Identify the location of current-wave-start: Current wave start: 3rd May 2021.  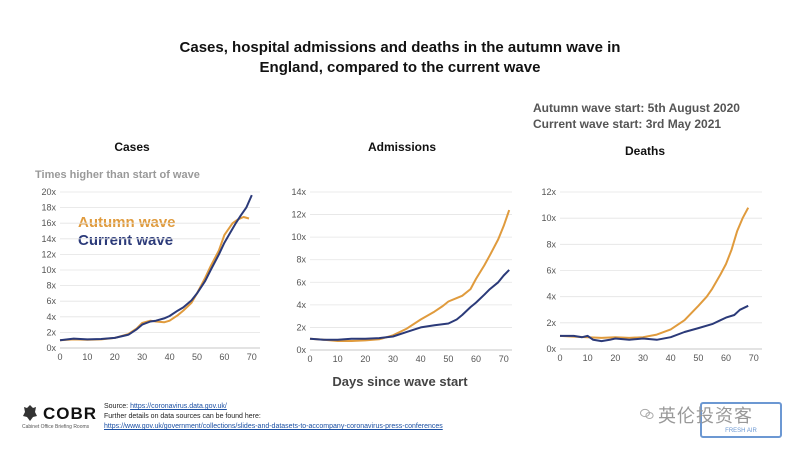
(627, 124).